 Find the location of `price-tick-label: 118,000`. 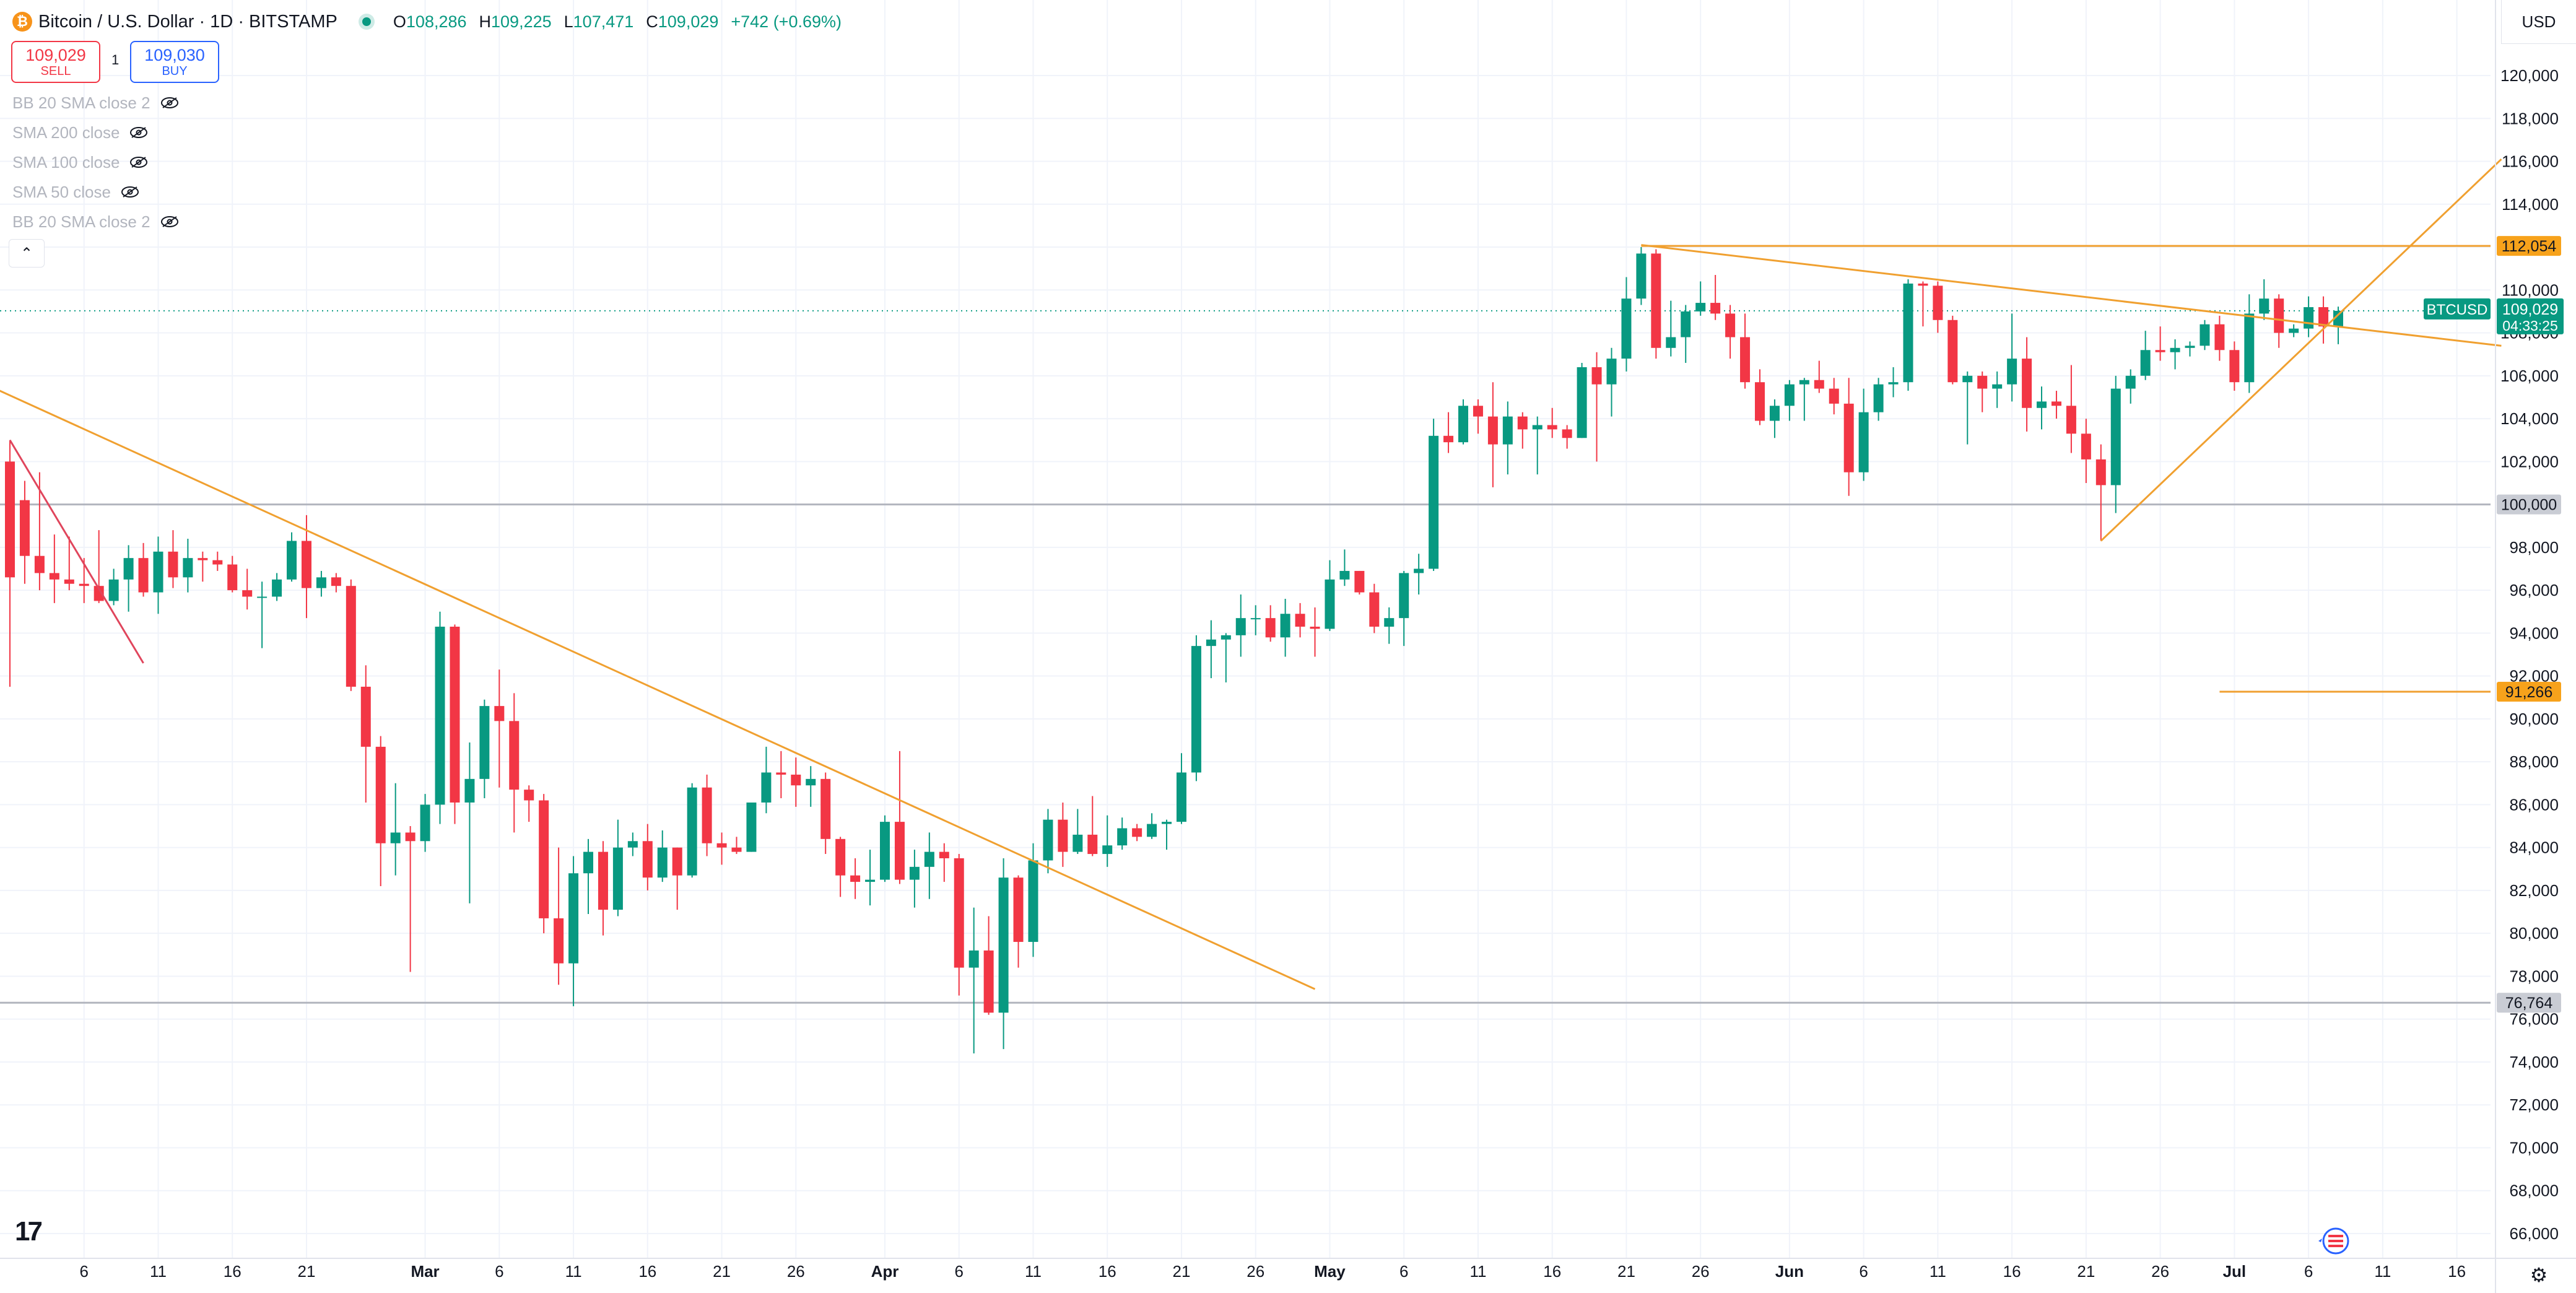

price-tick-label: 118,000 is located at coordinates (2530, 118).